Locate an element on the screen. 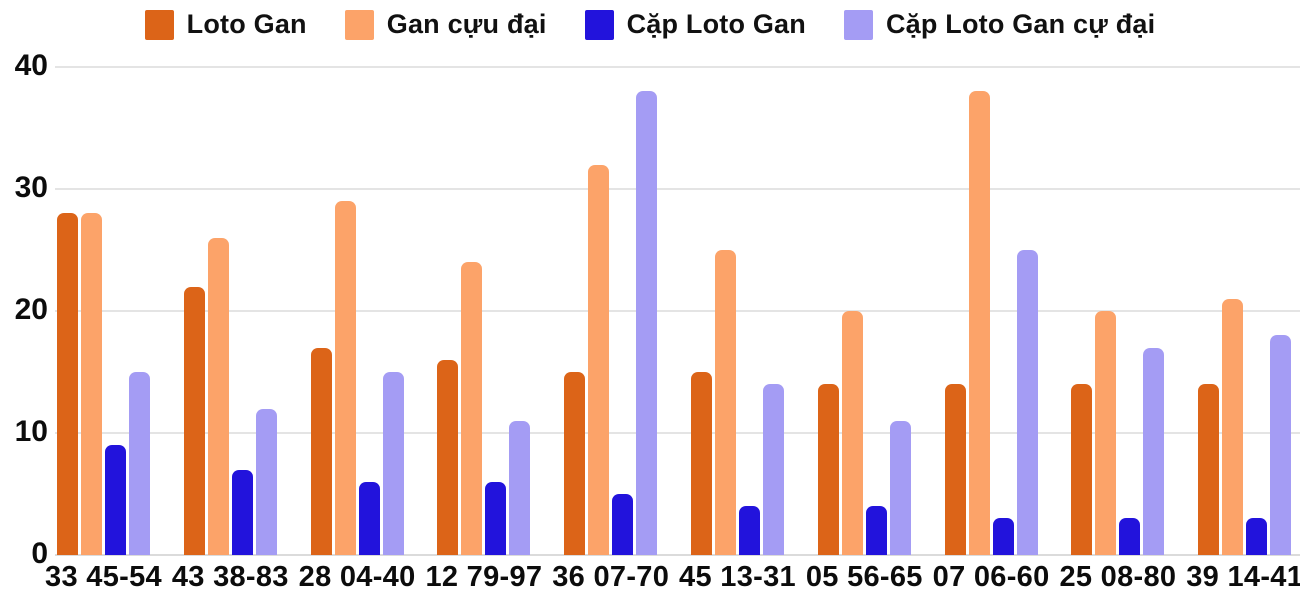  bar-series1-group8 is located at coordinates (1106, 433).